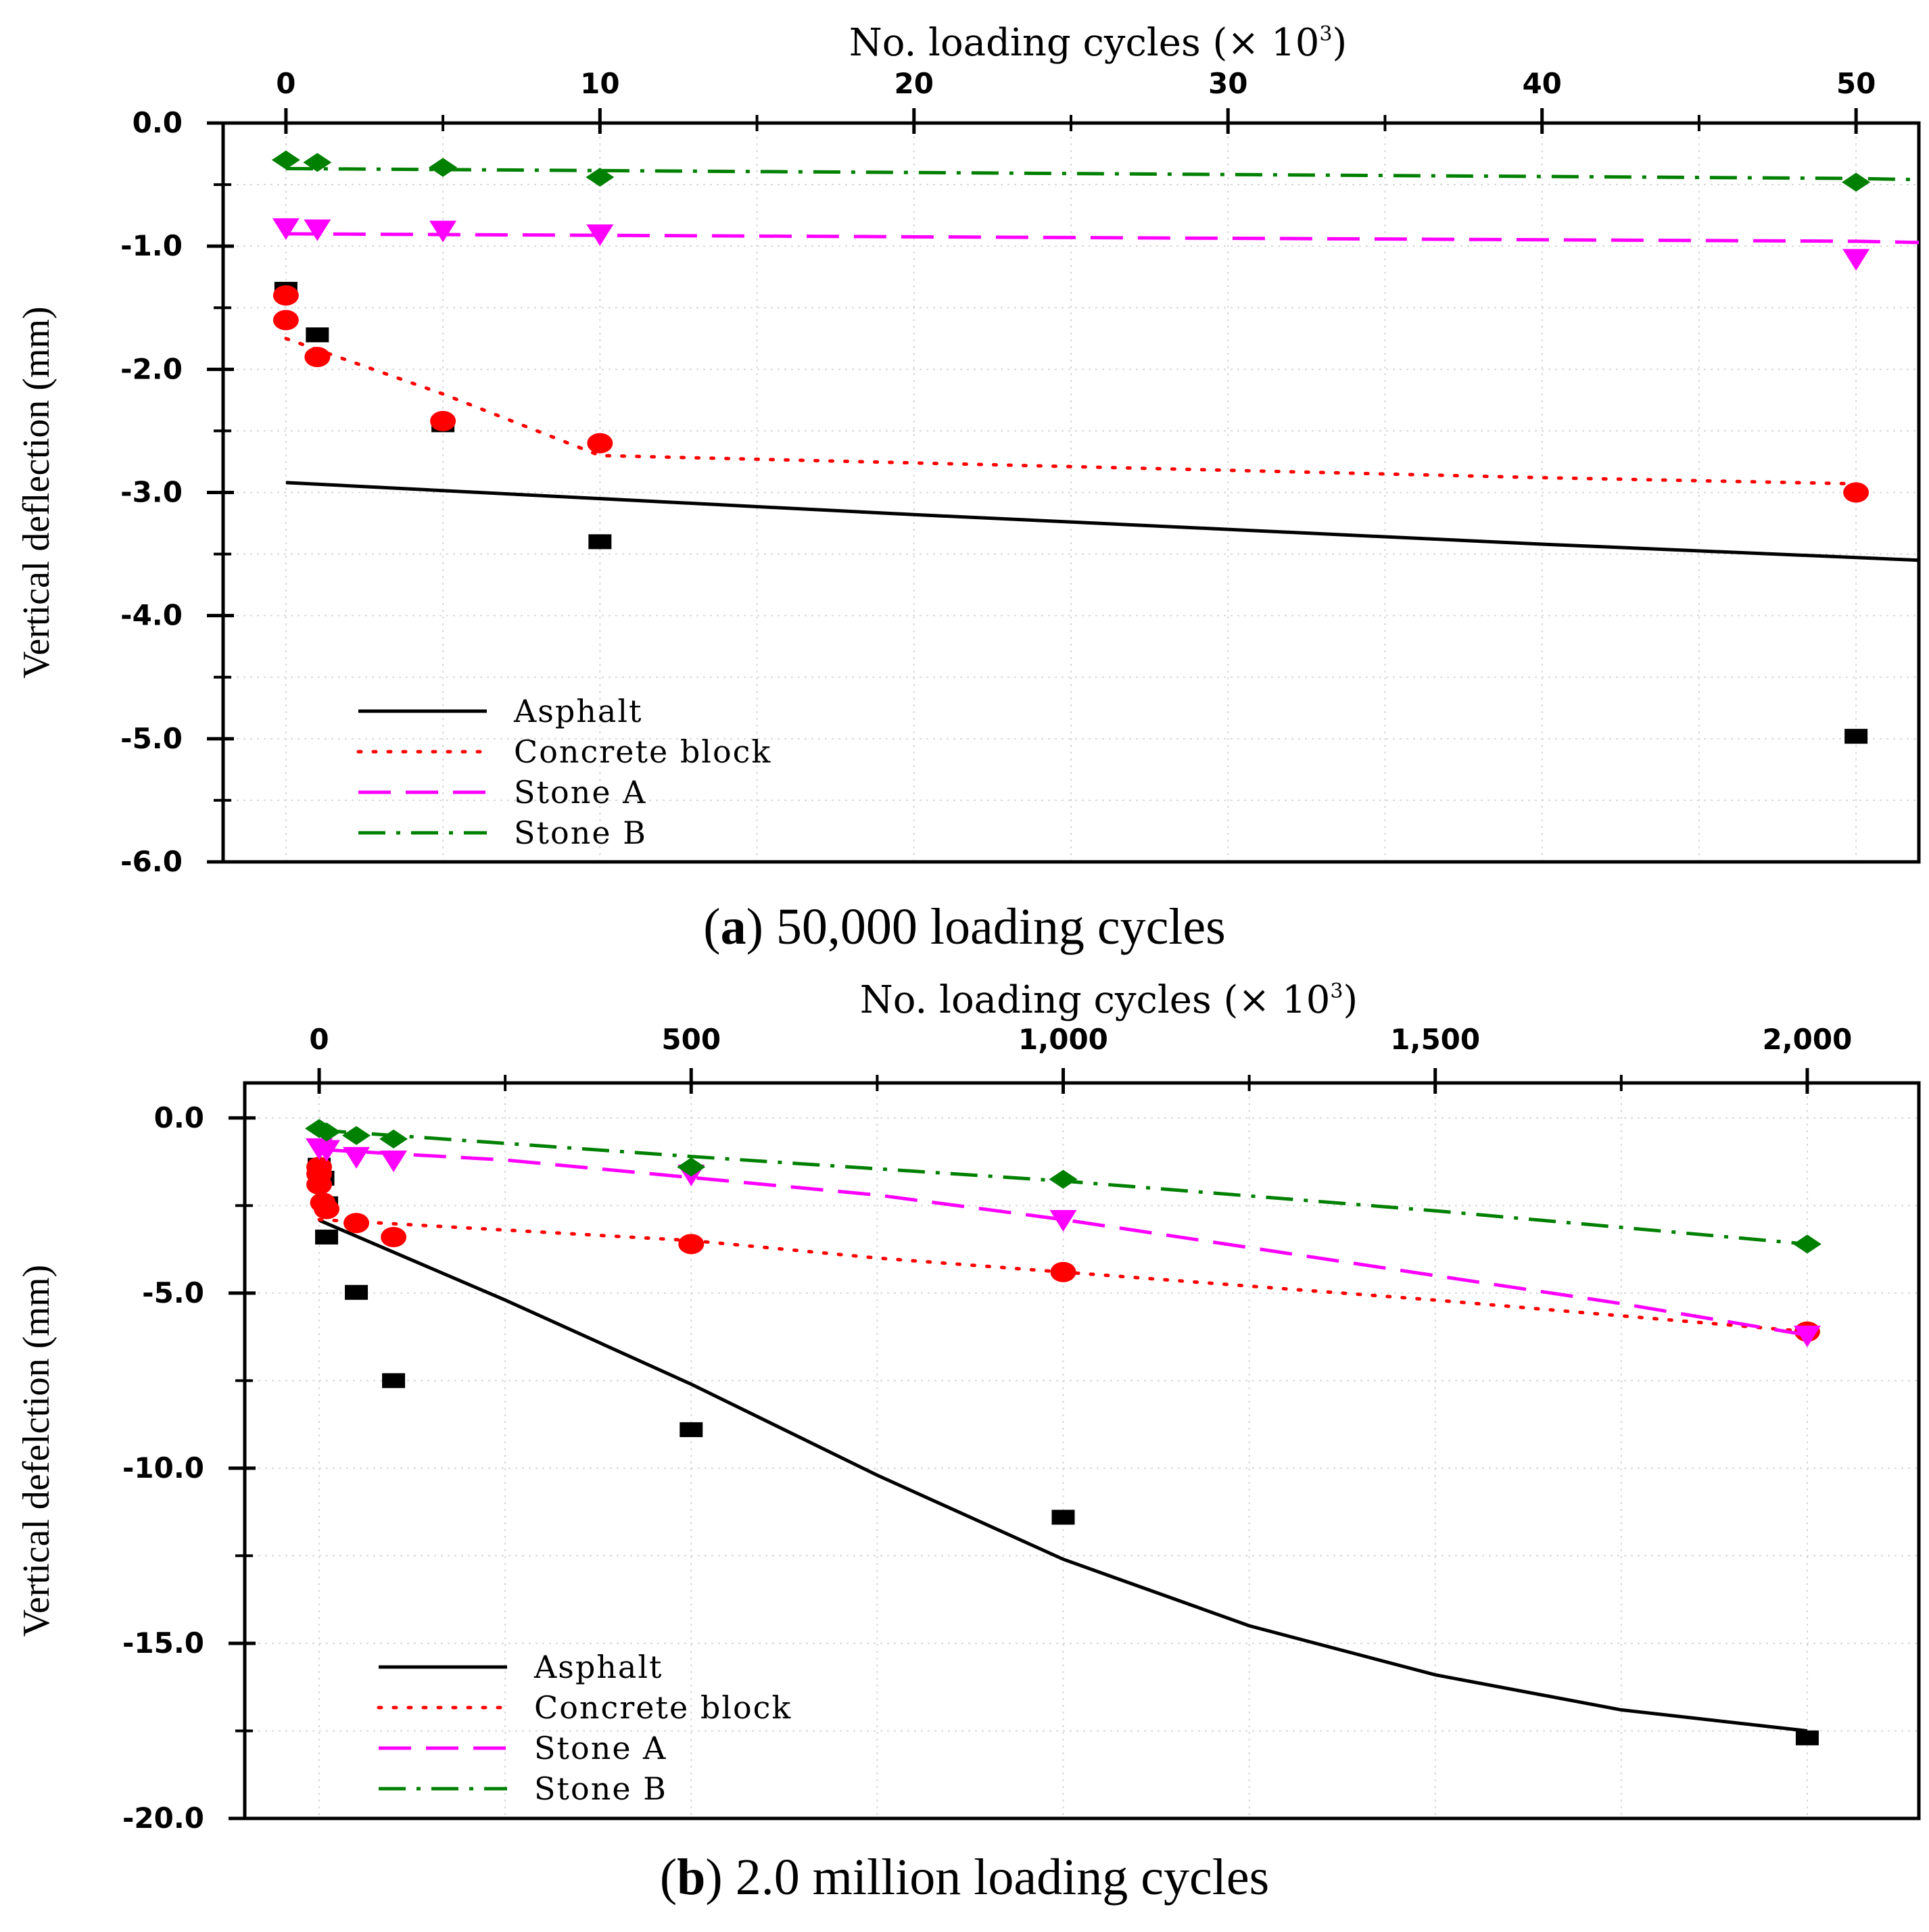 This screenshot has width=1929, height=1932. I want to click on caption-b-text: 2.0 million loading cycles, so click(1002, 1877).